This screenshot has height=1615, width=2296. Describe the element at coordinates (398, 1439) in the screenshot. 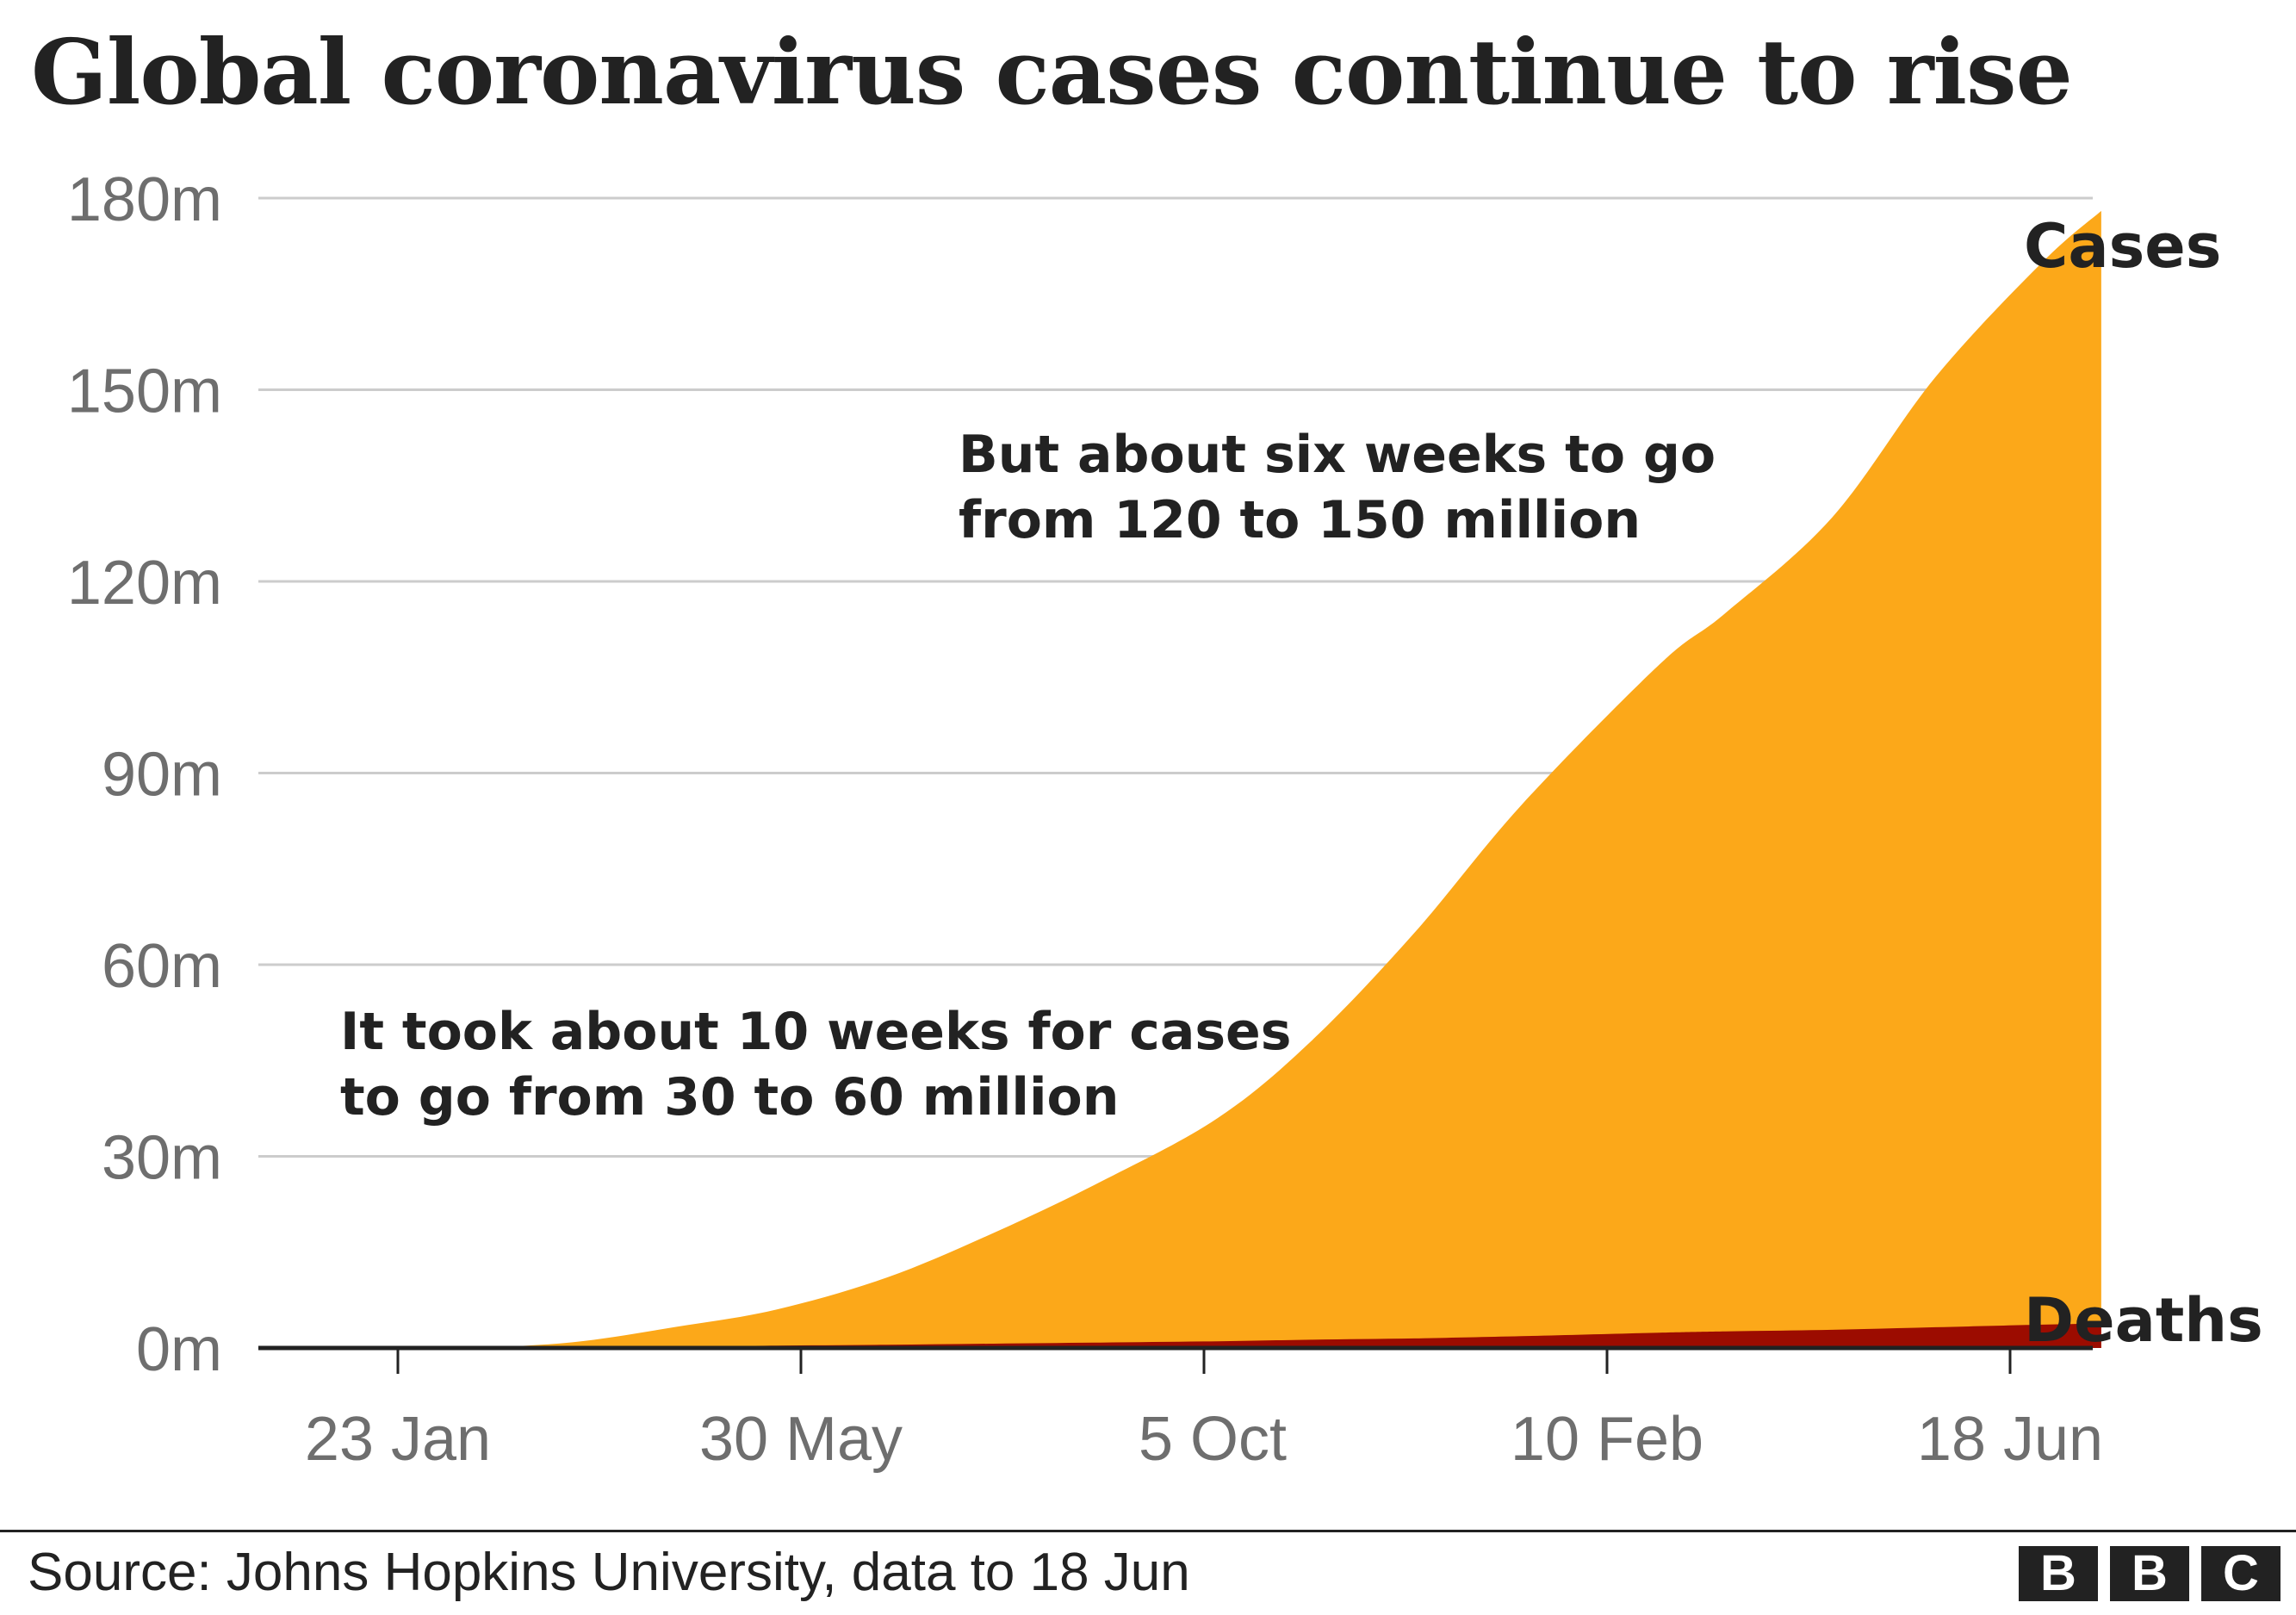

I see `x-tick-label: 23 Jan` at that location.